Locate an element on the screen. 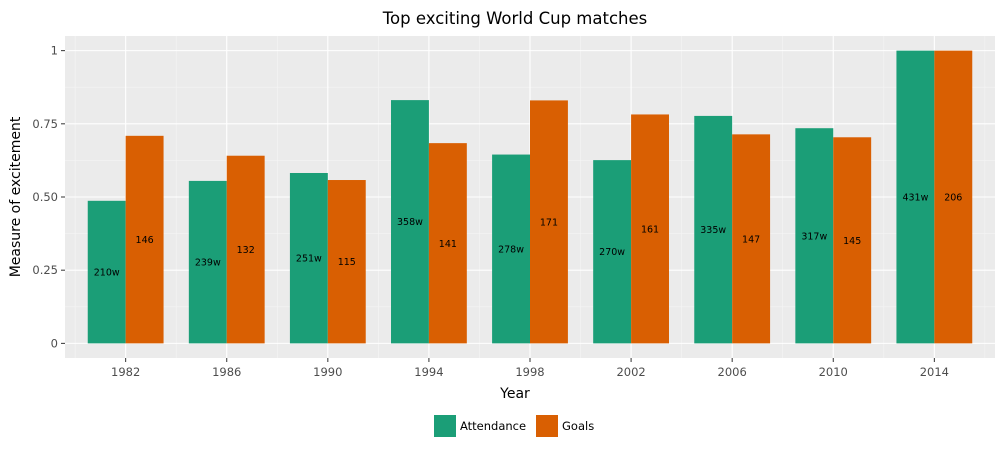 Image resolution: width=1005 pixels, height=465 pixels. y-tick-label: 0 is located at coordinates (54, 343).